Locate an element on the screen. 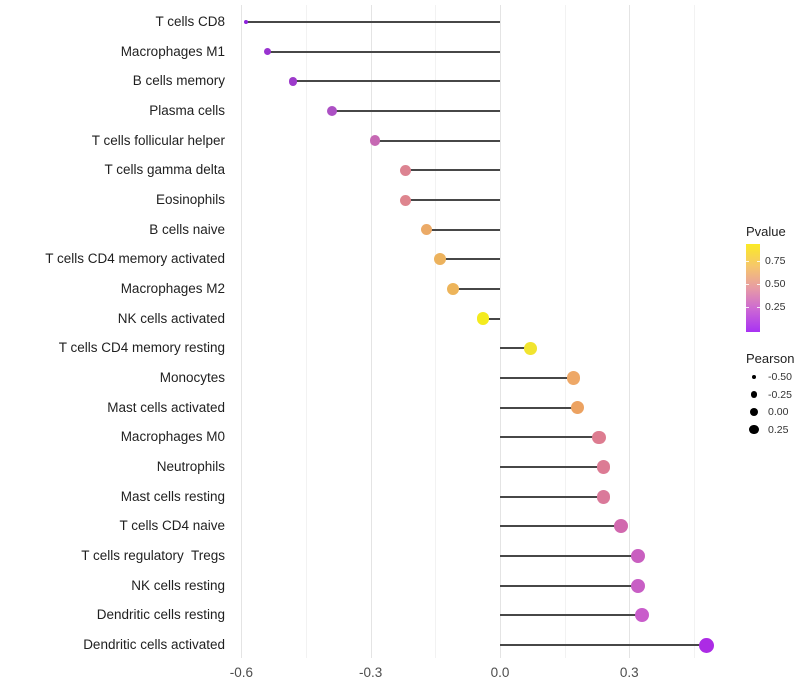  pvalue-tick-label: 0.75 is located at coordinates (775, 261).